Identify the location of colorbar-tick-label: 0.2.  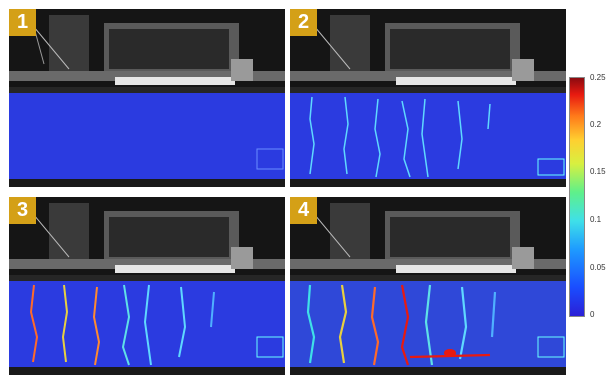
(596, 124).